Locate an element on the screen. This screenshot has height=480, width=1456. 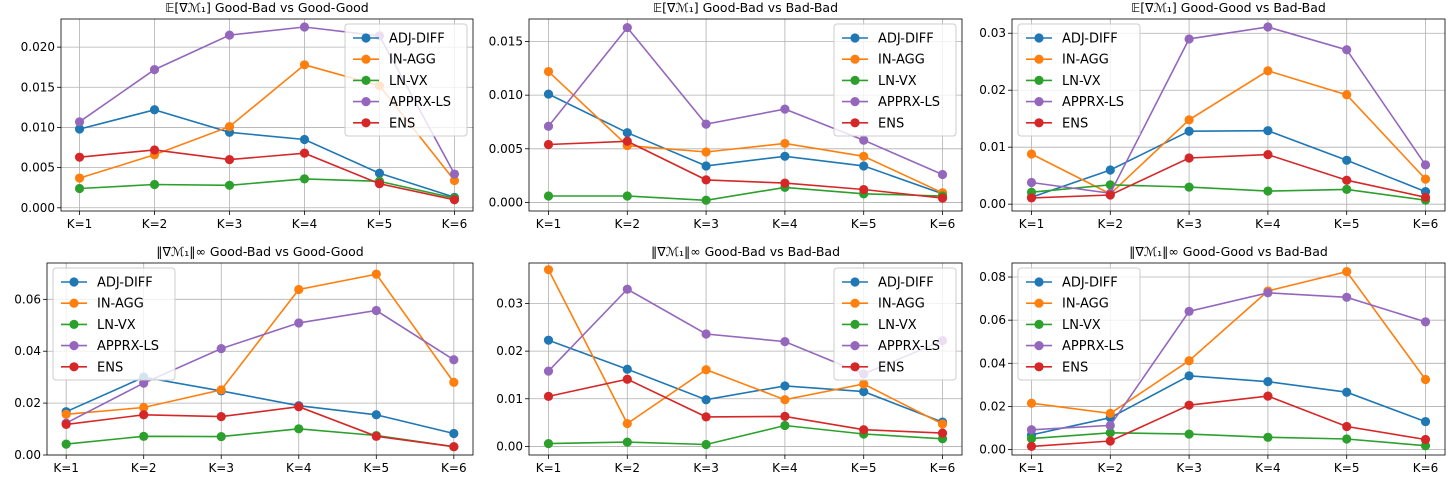
x-tick-label: K=1 is located at coordinates (1032, 224).